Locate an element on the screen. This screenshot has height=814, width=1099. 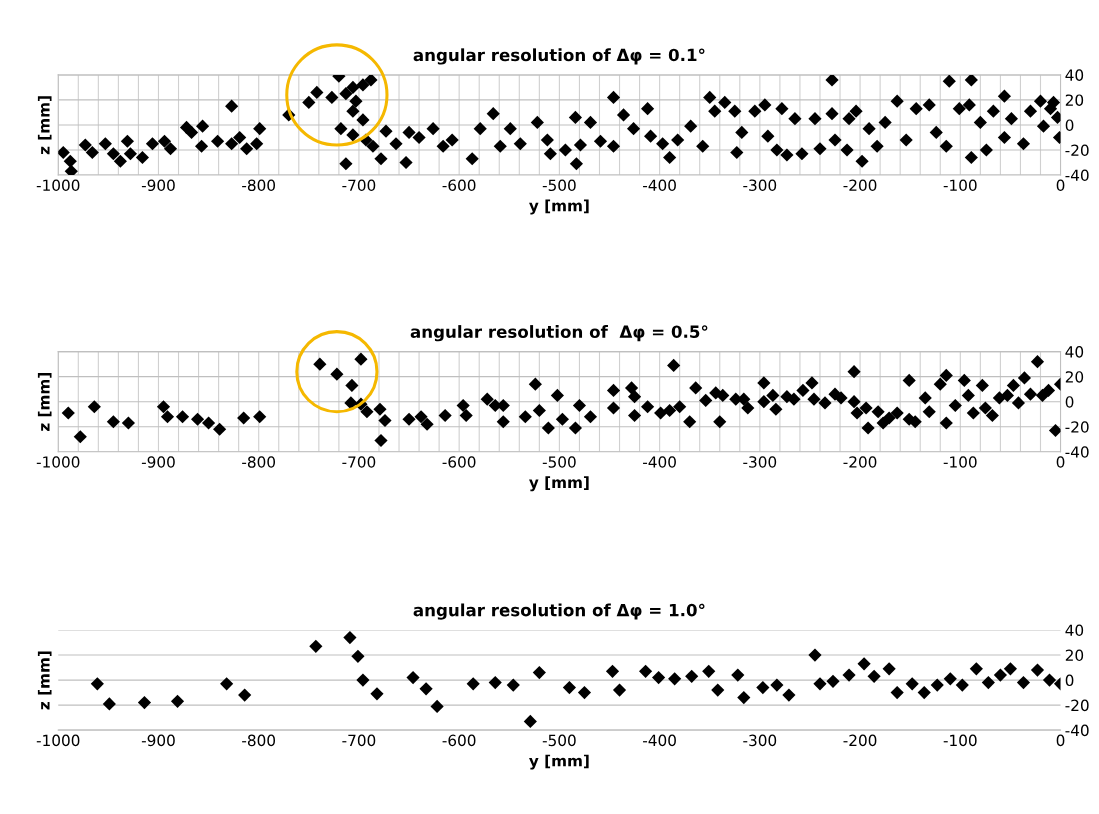
chart-title: angular resolution of Δφ = 0.1° is located at coordinates (559, 56).